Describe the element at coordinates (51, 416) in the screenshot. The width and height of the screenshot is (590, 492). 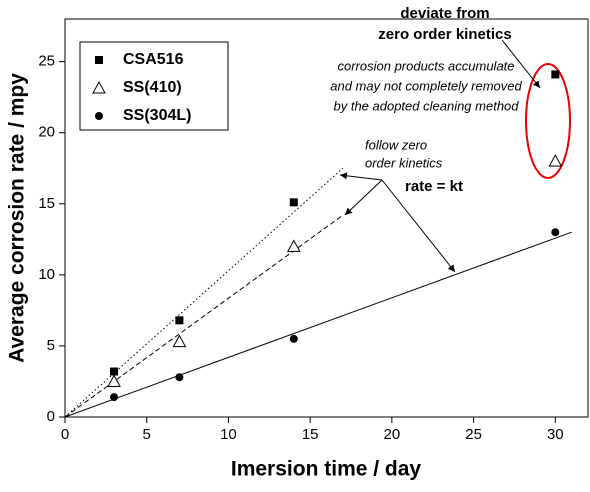
I see `y-tick-label: 0` at that location.